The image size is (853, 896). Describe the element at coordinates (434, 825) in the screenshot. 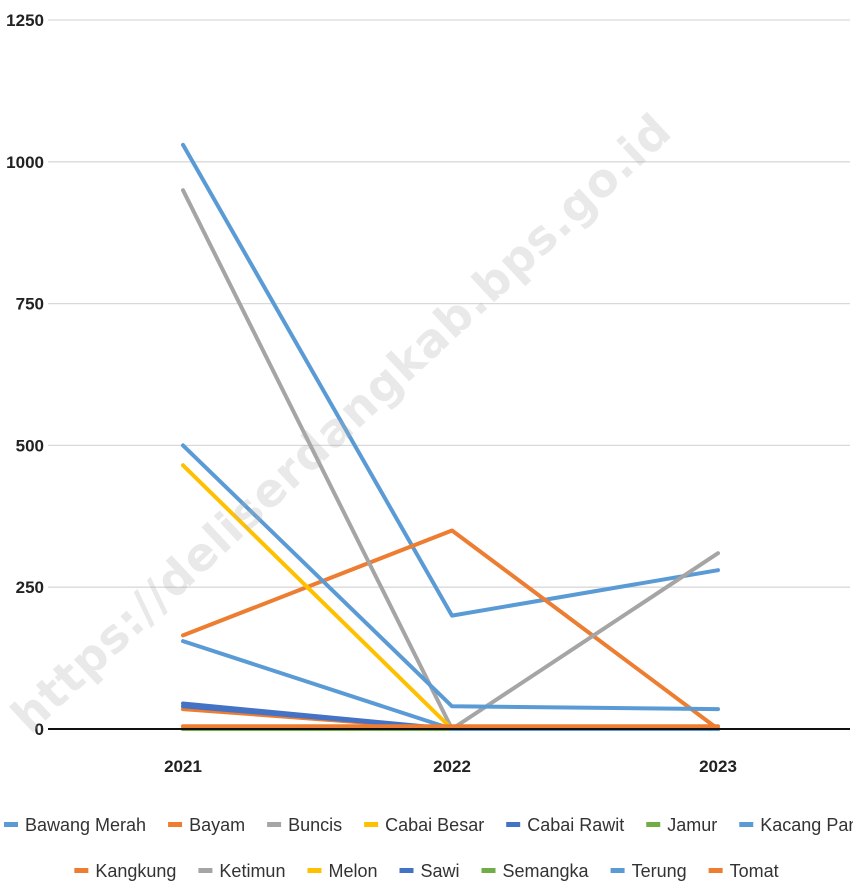

I see `legend-label: Cabai Besar` at that location.